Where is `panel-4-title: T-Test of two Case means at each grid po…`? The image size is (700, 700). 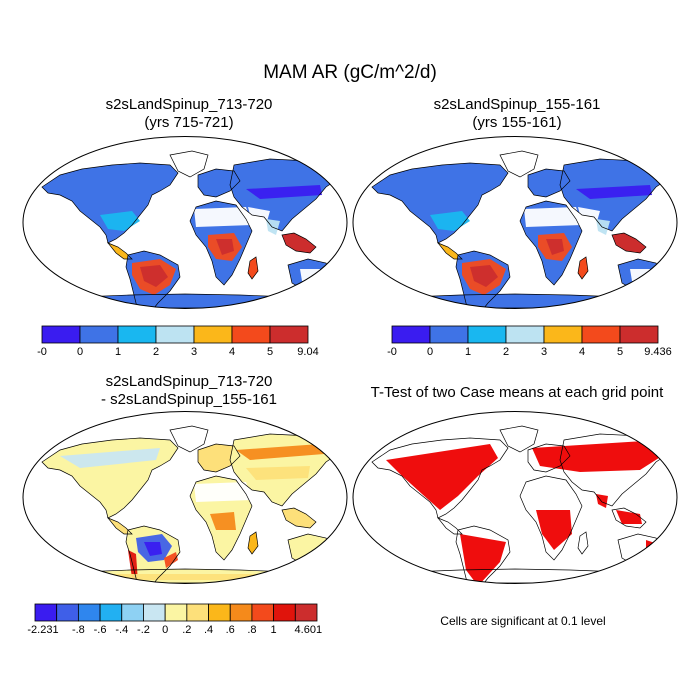
panel-4-title: T-Test of two Case means at each grid po… is located at coordinates (517, 393).